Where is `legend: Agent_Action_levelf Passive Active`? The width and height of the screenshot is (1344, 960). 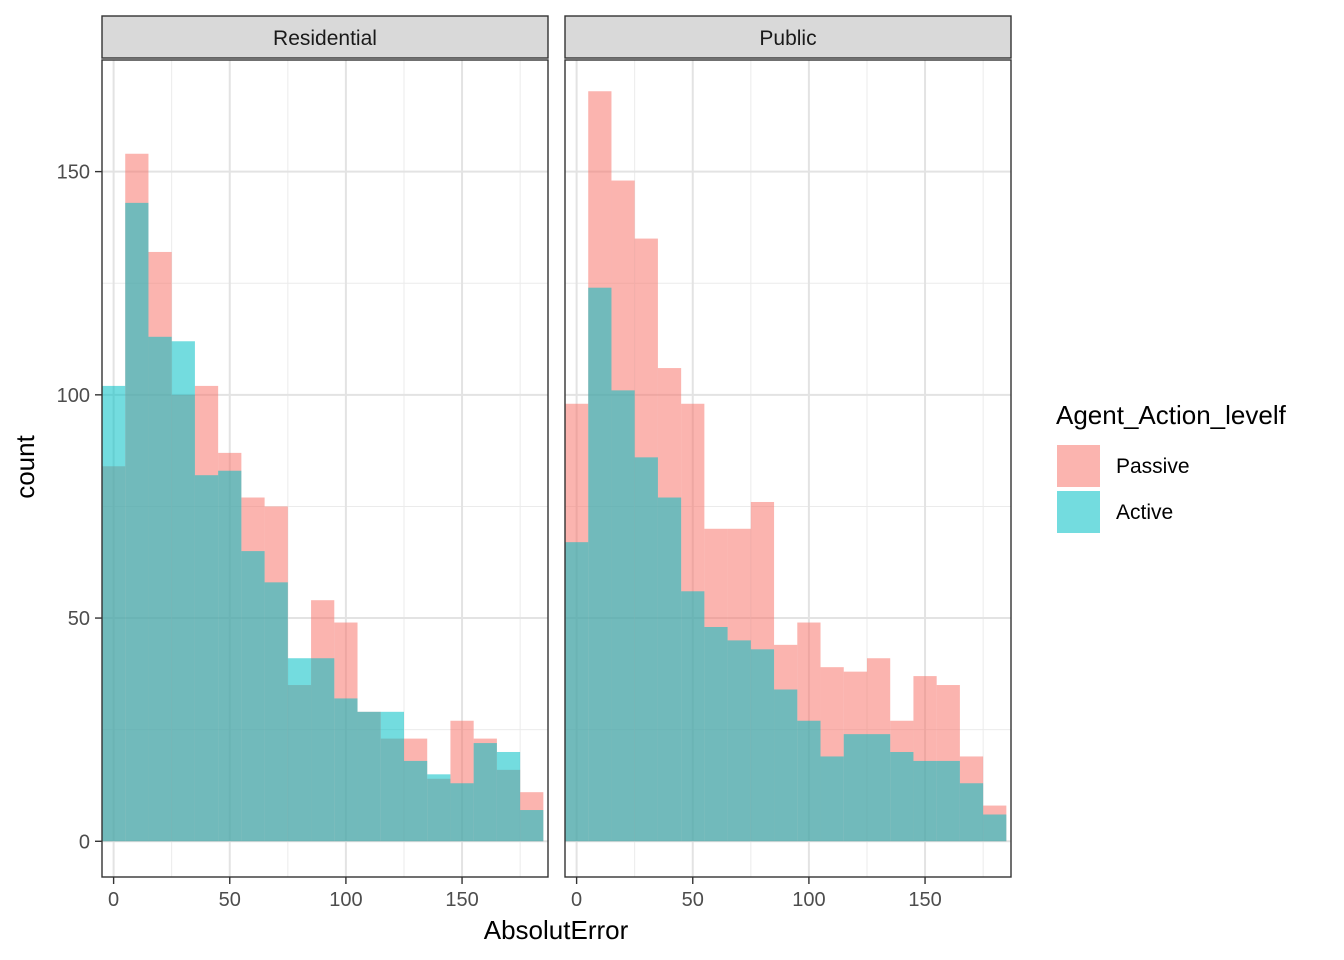 legend: Agent_Action_levelf Passive Active is located at coordinates (1171, 466).